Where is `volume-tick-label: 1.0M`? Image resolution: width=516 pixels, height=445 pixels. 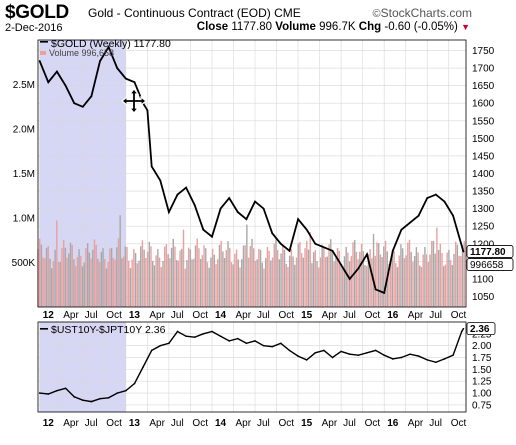 volume-tick-label: 1.0M is located at coordinates (24, 219).